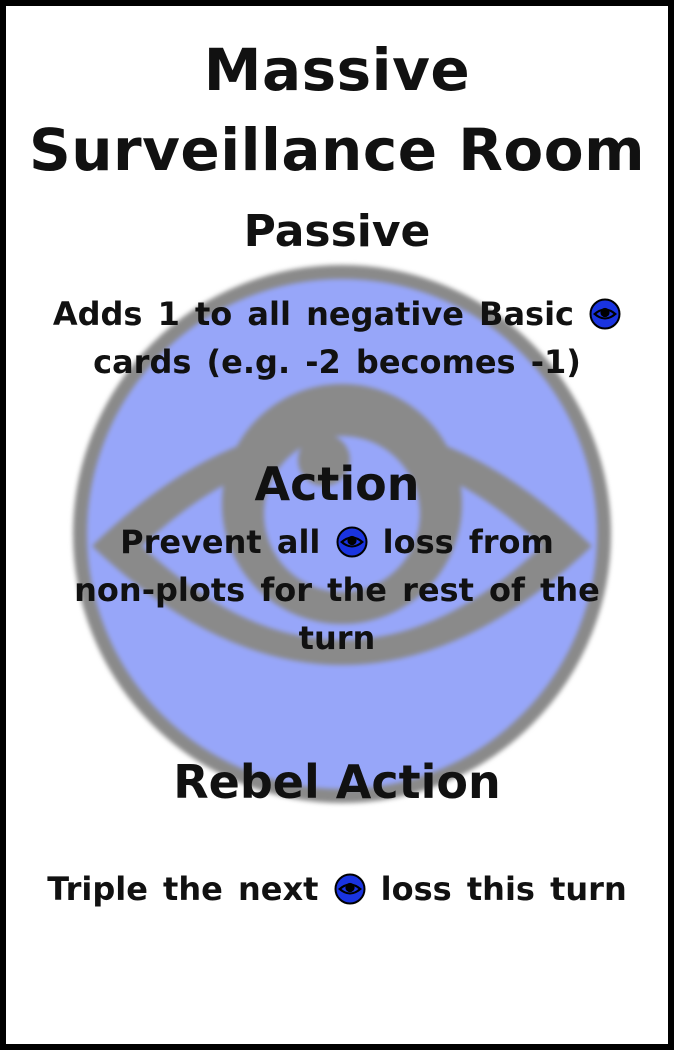  Describe the element at coordinates (337, 362) in the screenshot. I see `passive-line2: cards (e.g. -2 becomes -1)` at that location.